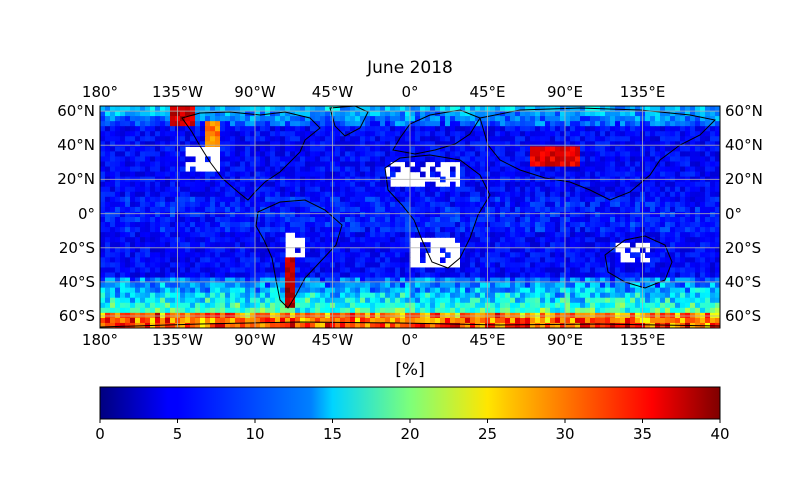  Describe the element at coordinates (100, 340) in the screenshot. I see `x-tick-bottom: 180°` at that location.